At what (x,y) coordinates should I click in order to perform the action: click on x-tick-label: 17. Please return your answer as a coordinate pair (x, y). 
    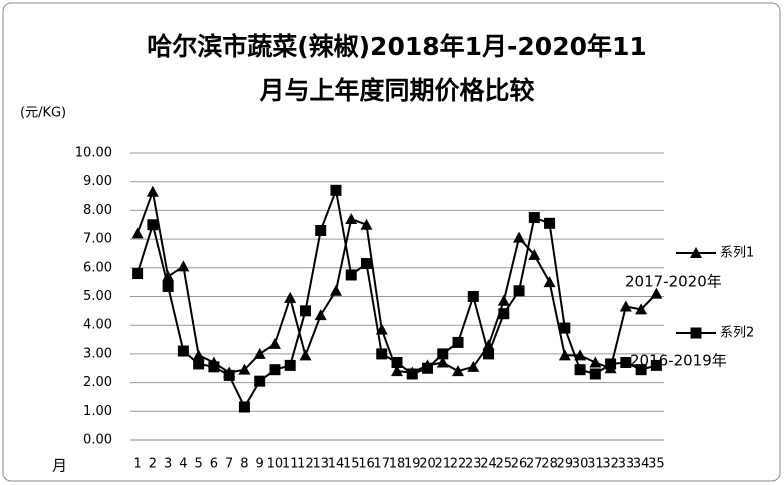
    Looking at the image, I should click on (381, 464).